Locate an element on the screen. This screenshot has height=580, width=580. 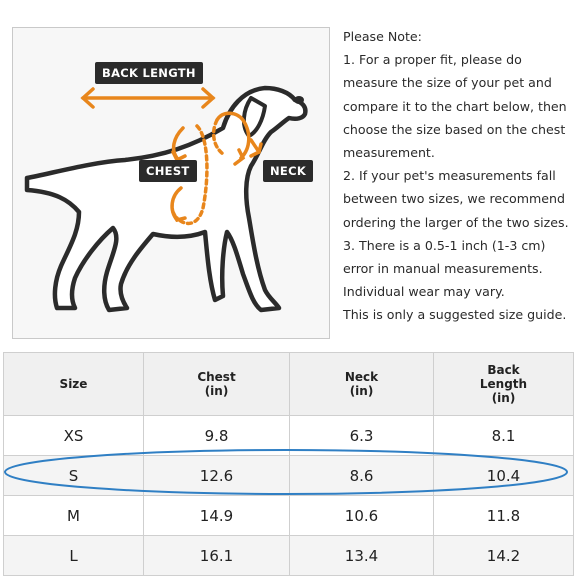
chest-tag: CHEST is located at coordinates (168, 171).